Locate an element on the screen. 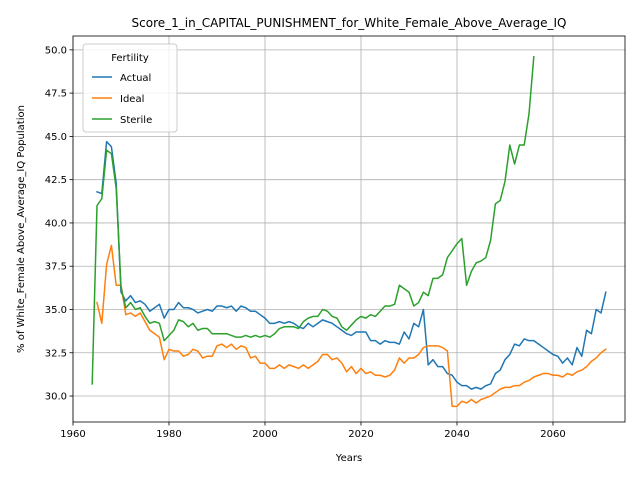 The width and height of the screenshot is (640, 480). x-tick-label: 2040 is located at coordinates (456, 434).